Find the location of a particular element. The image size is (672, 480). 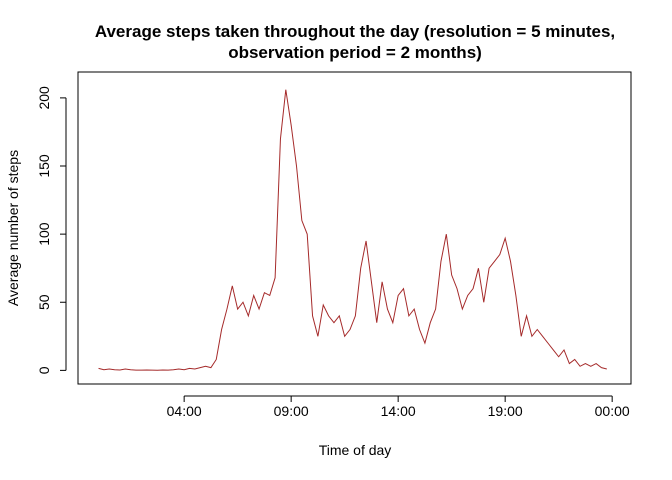

y-tick-label: 0 is located at coordinates (44, 370).